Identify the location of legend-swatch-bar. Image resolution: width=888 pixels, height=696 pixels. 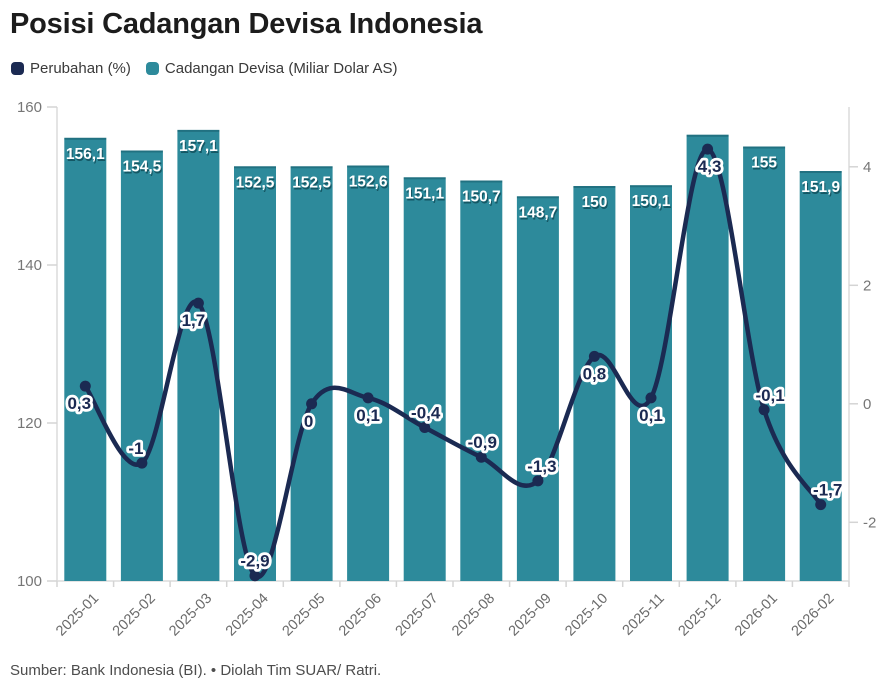
(152, 68).